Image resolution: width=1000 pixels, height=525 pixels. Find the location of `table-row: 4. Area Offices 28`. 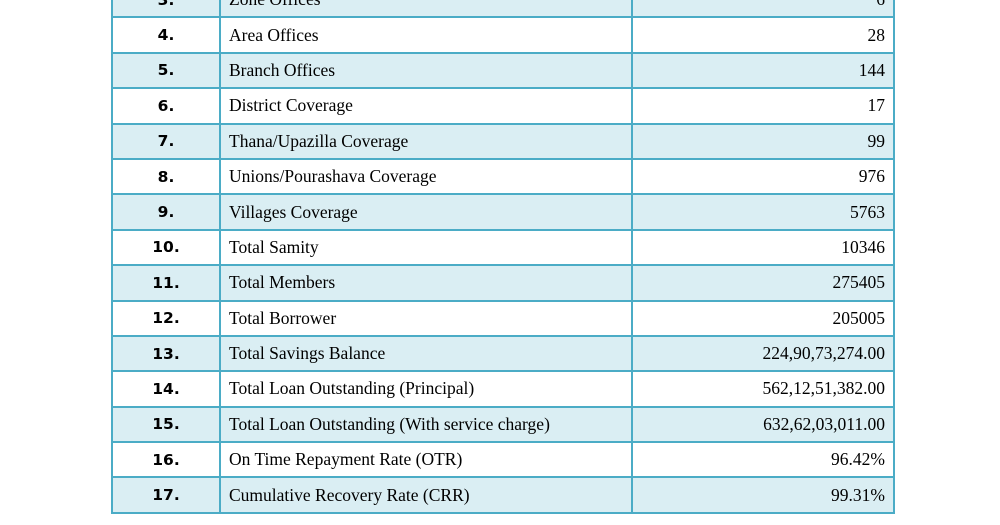

table-row: 4. Area Offices 28 is located at coordinates (503, 35).